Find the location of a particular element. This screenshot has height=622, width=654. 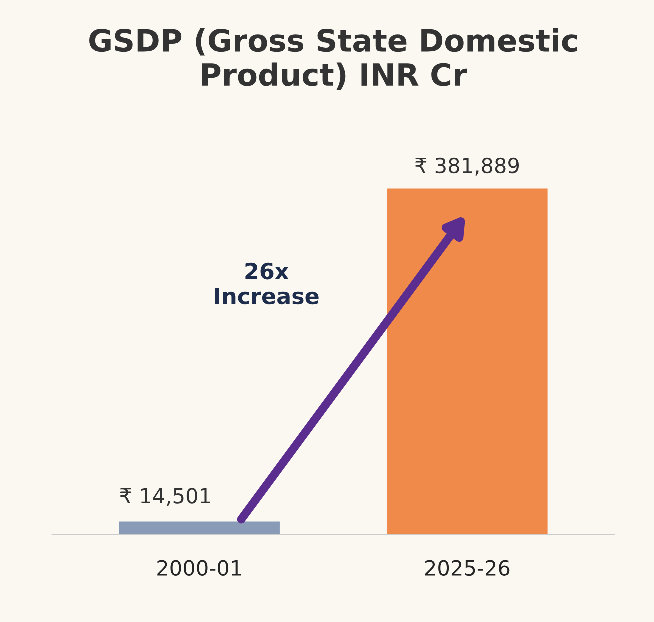

data-label: ₹ 381,889 is located at coordinates (468, 167).